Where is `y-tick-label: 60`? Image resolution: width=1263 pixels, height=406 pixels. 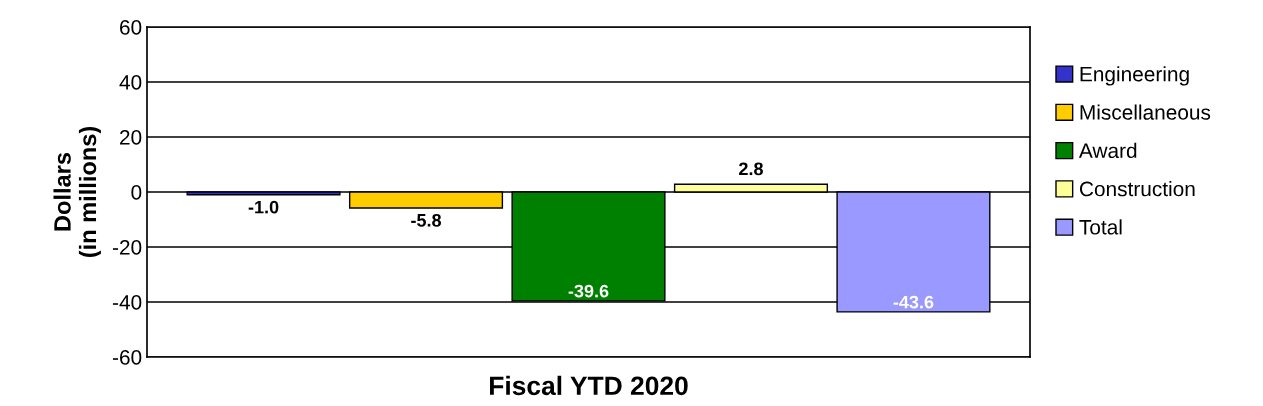
y-tick-label: 60 is located at coordinates (131, 27).